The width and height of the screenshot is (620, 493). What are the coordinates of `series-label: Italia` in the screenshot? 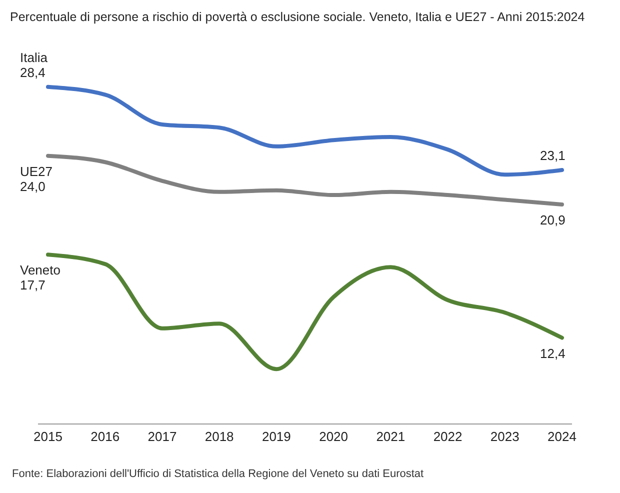 It's located at (34, 57).